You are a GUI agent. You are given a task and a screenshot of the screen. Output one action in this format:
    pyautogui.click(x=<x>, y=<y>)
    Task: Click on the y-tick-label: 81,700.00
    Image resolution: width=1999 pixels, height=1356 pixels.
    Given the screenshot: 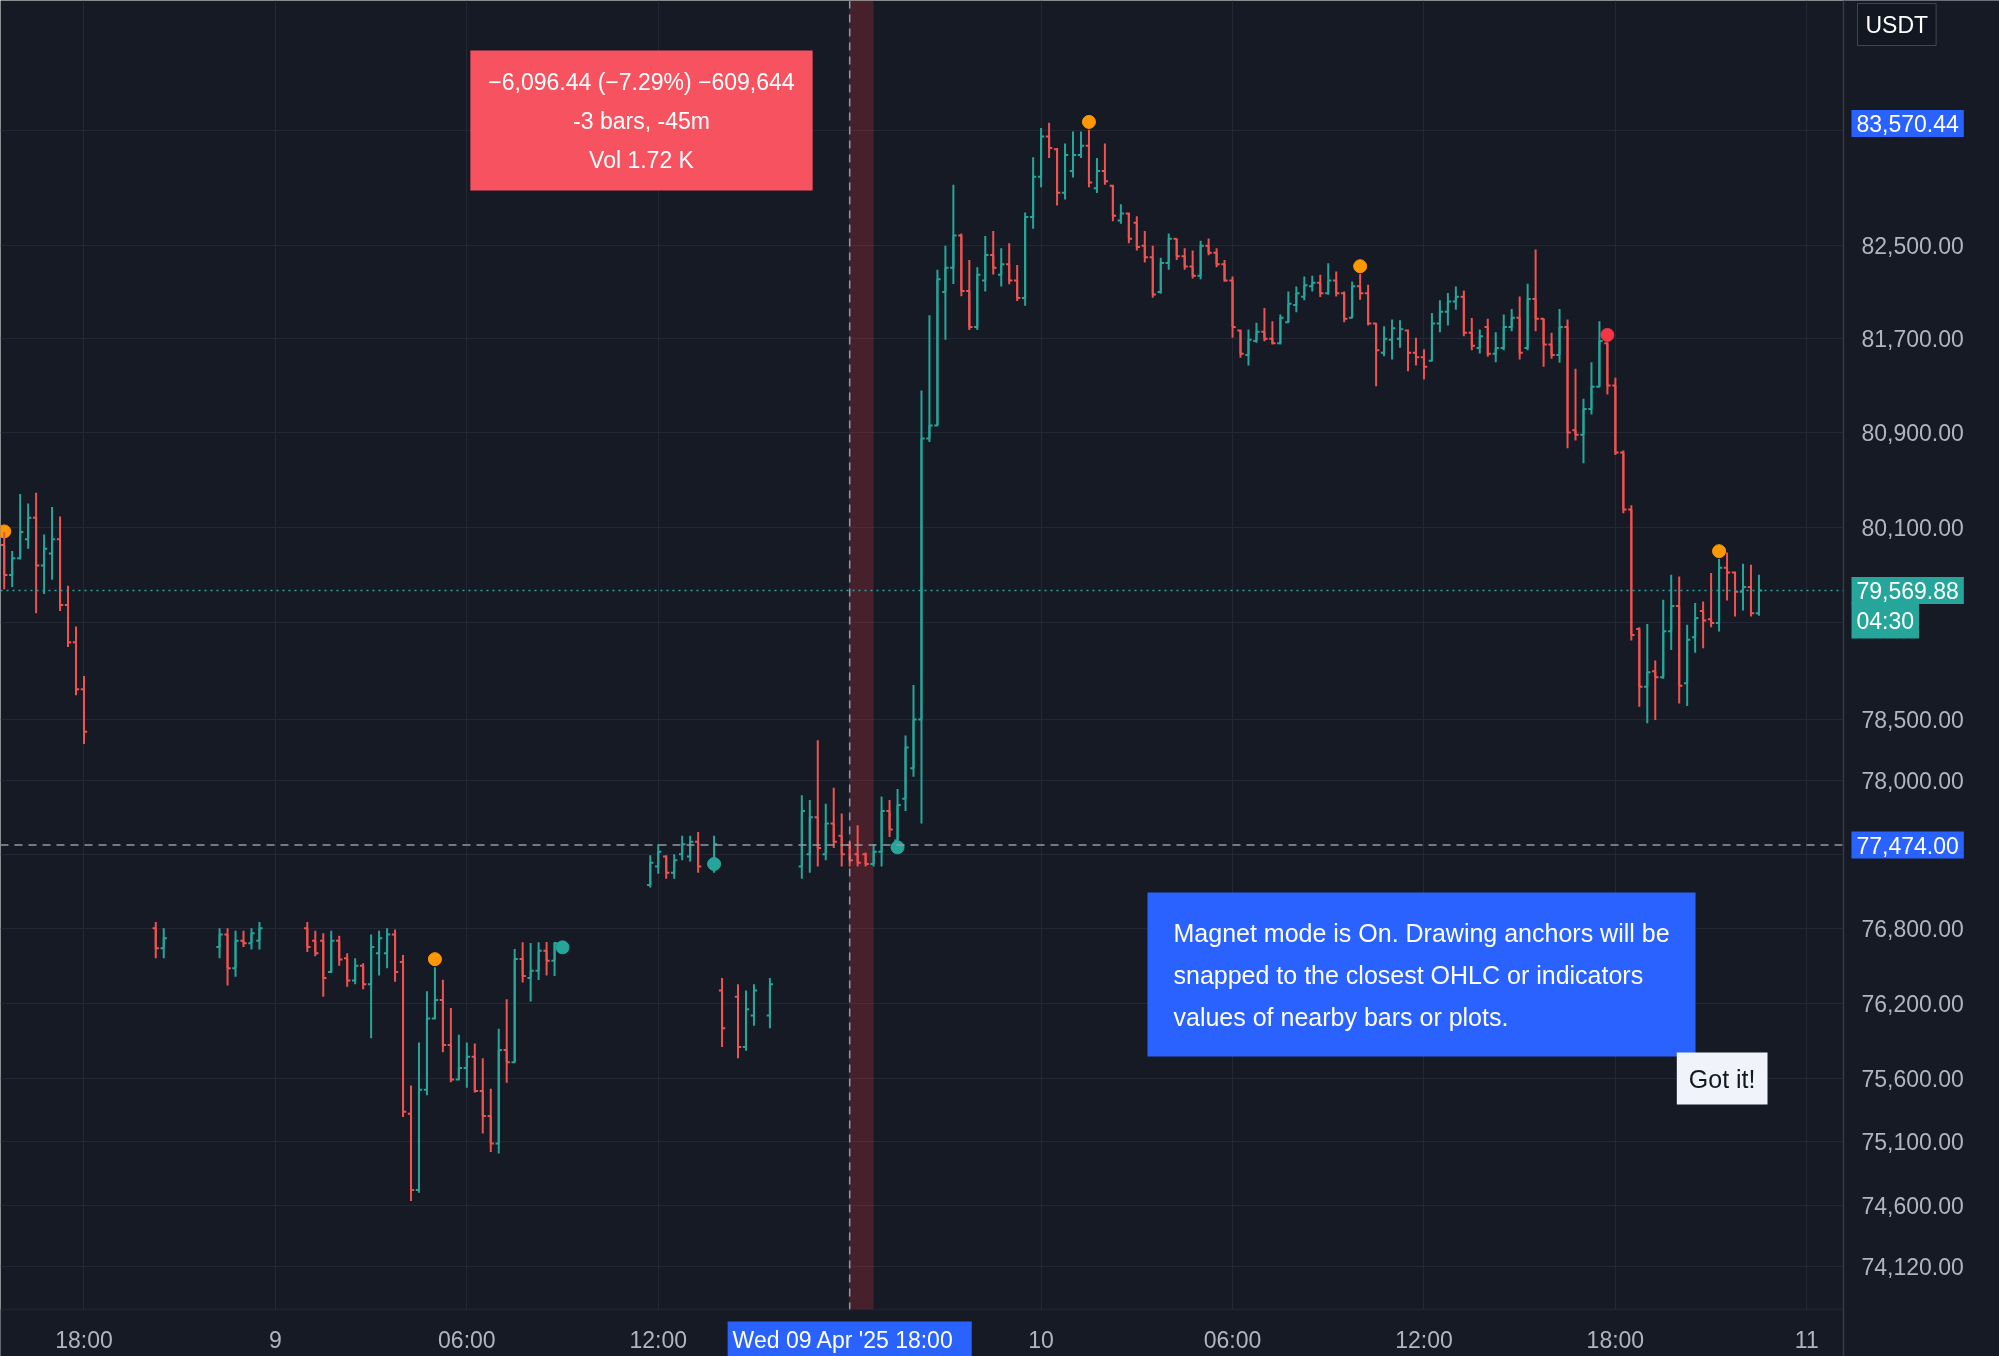 What is the action you would take?
    pyautogui.click(x=1912, y=339)
    